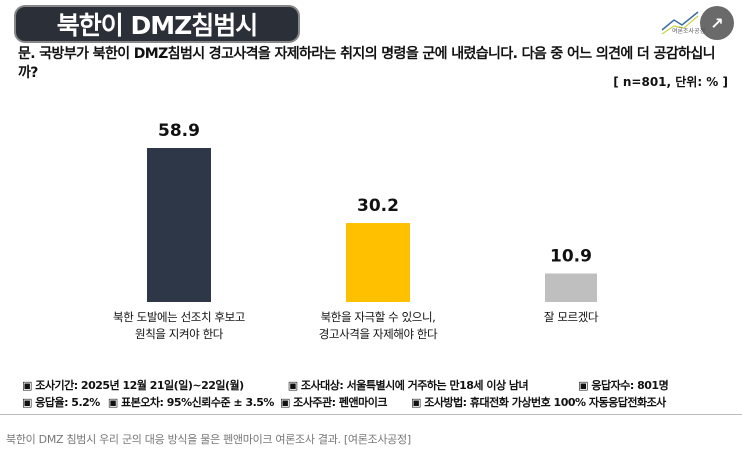 This screenshot has height=454, width=742. I want to click on expand-icon: ↗, so click(717, 23).